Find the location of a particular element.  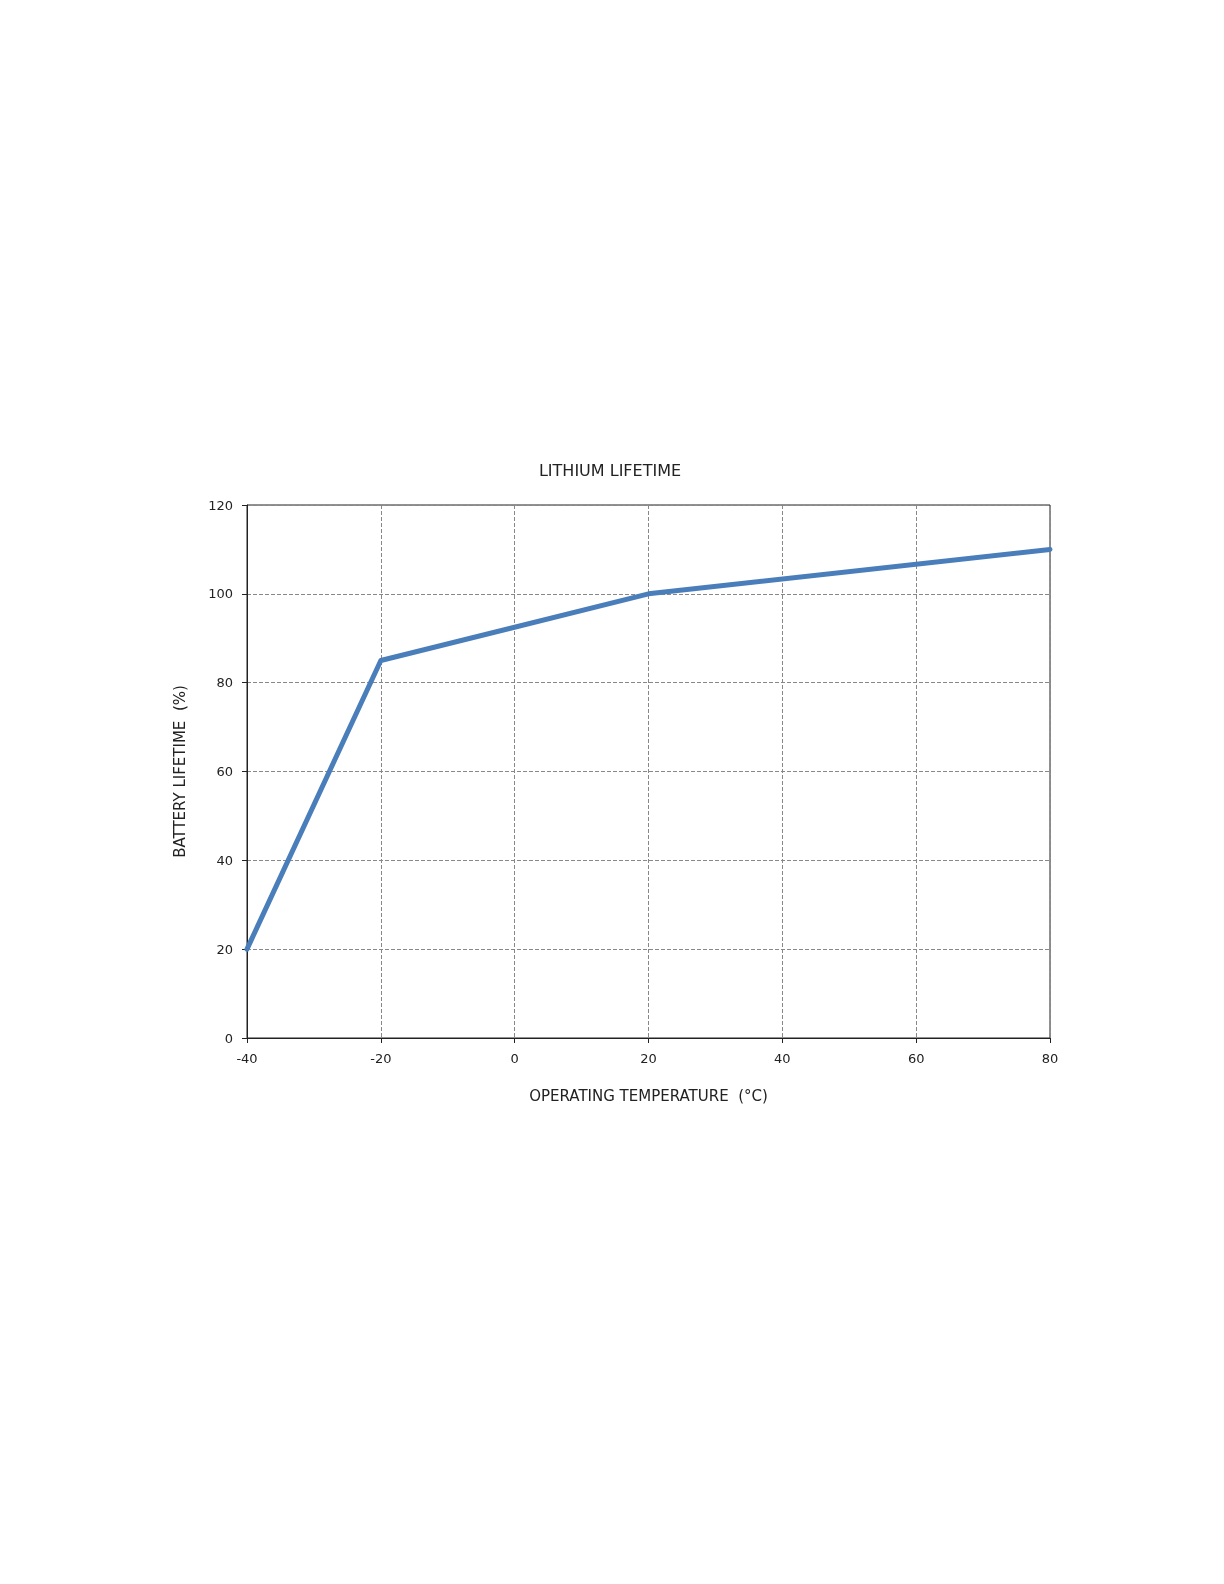

y-tick-label: 100 is located at coordinates (220, 594).